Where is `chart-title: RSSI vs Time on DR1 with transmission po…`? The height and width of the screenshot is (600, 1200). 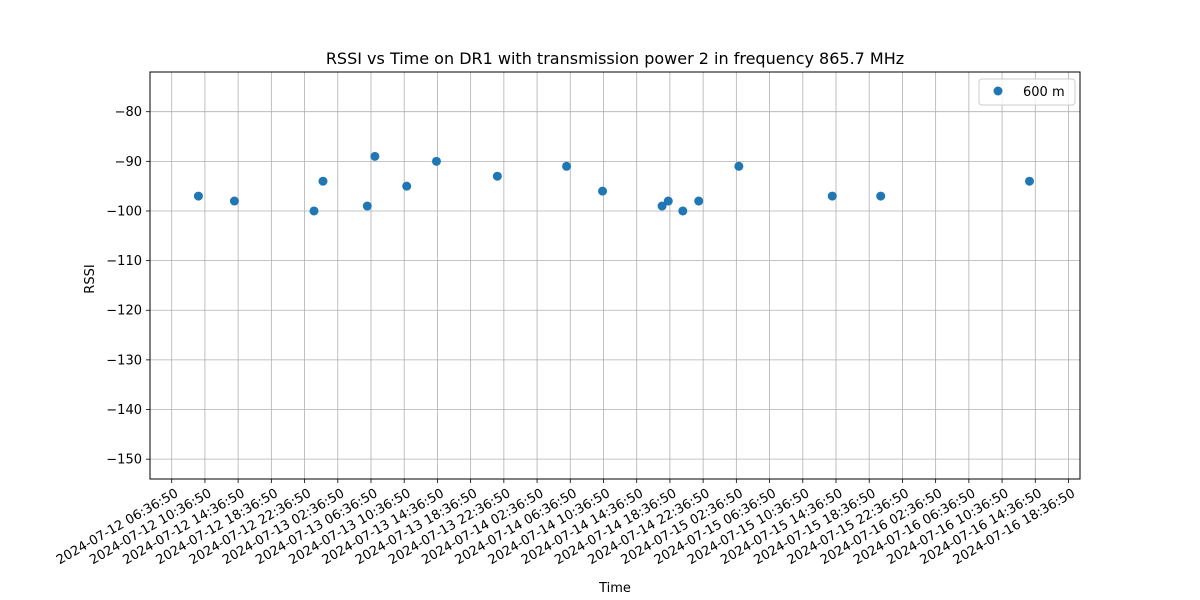
chart-title: RSSI vs Time on DR1 with transmission po… is located at coordinates (615, 58).